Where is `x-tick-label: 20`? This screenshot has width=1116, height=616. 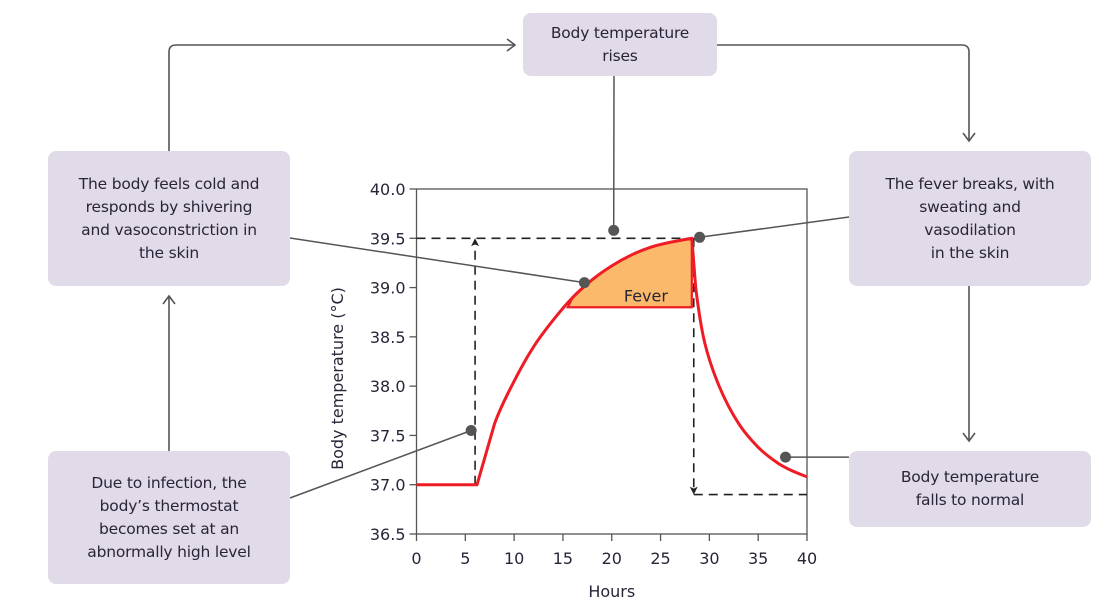
x-tick-label: 20 is located at coordinates (612, 558).